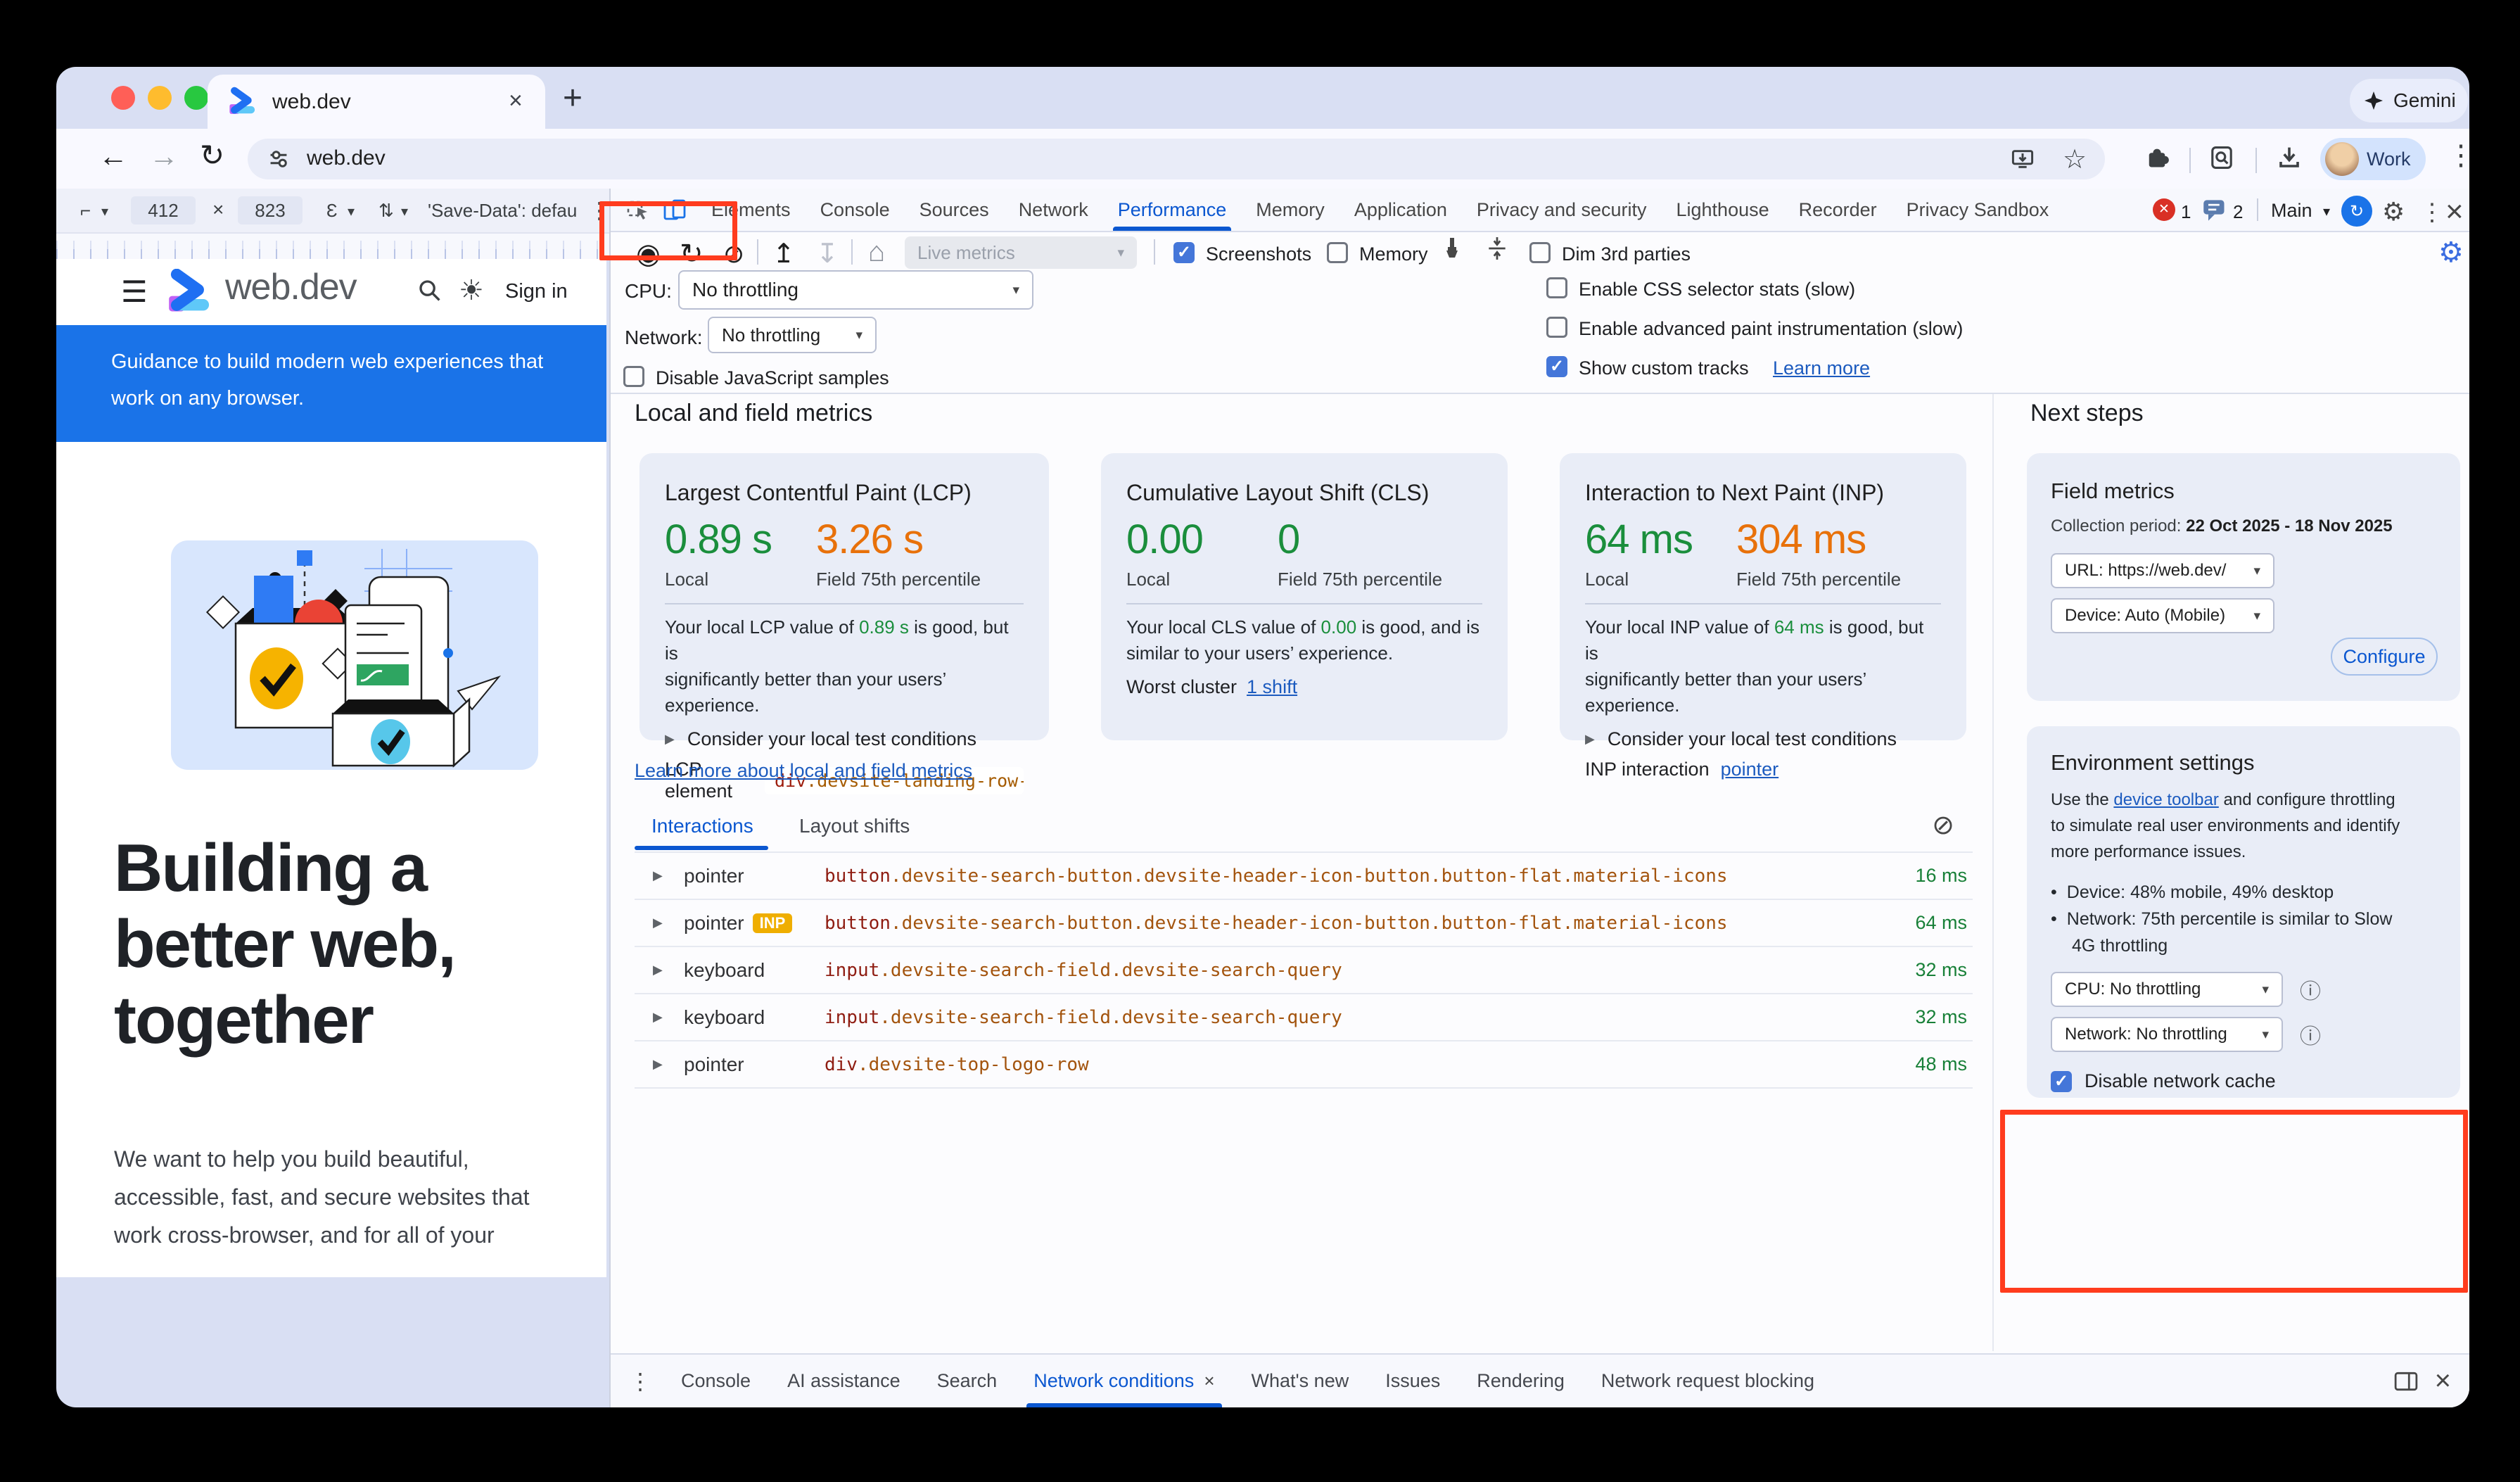  What do you see at coordinates (503, 211) in the screenshot?
I see `save-data-label: 'Save-Data': defau` at bounding box center [503, 211].